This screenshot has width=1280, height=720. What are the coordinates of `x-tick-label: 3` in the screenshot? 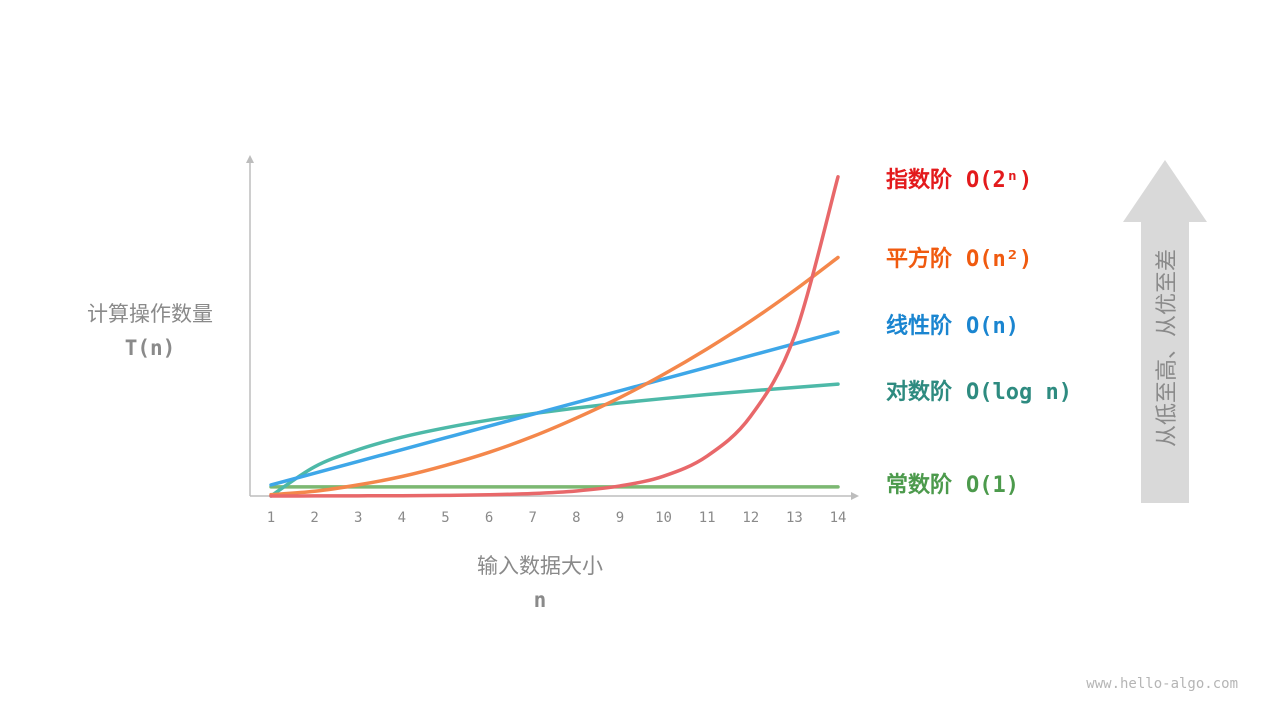 It's located at (358, 518).